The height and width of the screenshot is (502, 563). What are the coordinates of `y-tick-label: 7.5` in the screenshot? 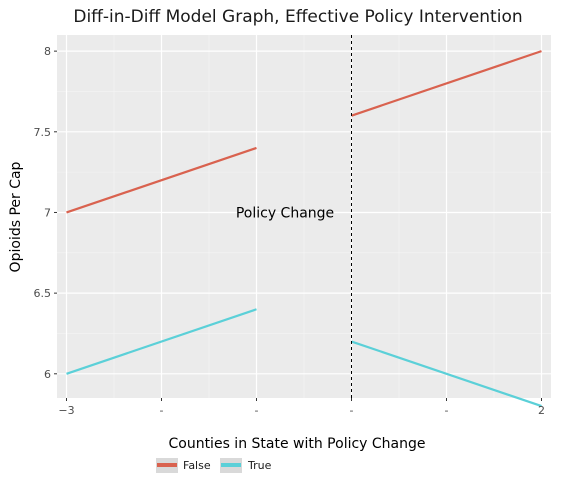 It's located at (43, 132).